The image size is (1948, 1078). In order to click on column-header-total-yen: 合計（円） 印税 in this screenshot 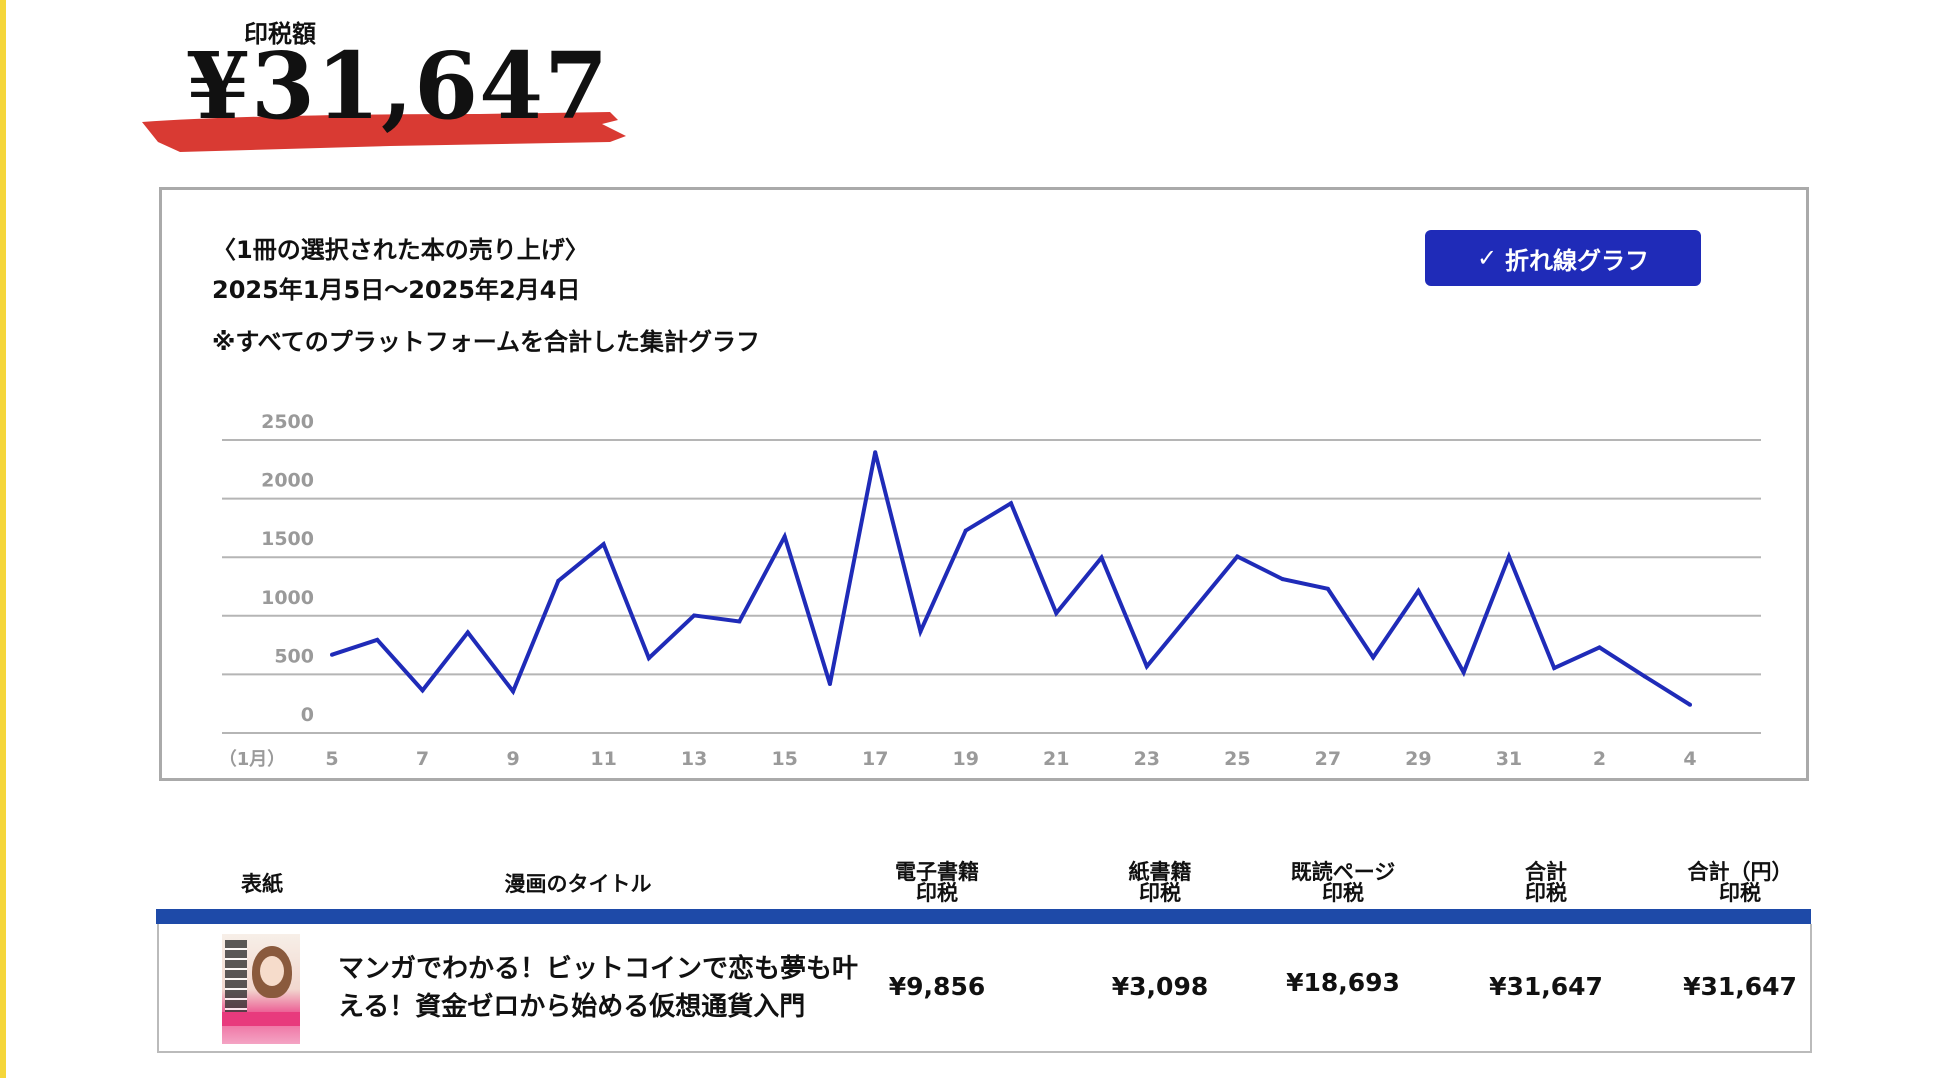, I will do `click(1740, 883)`.